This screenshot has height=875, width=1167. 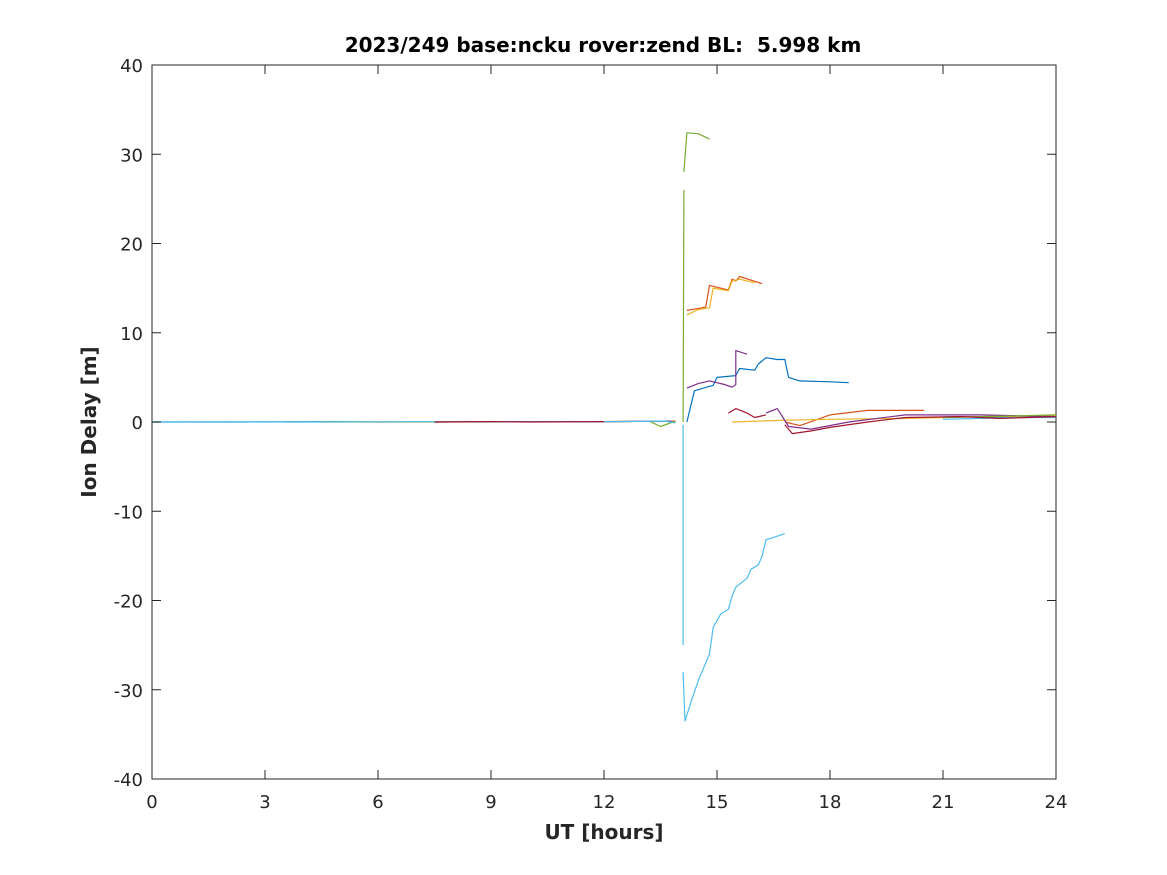 What do you see at coordinates (128, 512) in the screenshot?
I see `y-tick-label: -10` at bounding box center [128, 512].